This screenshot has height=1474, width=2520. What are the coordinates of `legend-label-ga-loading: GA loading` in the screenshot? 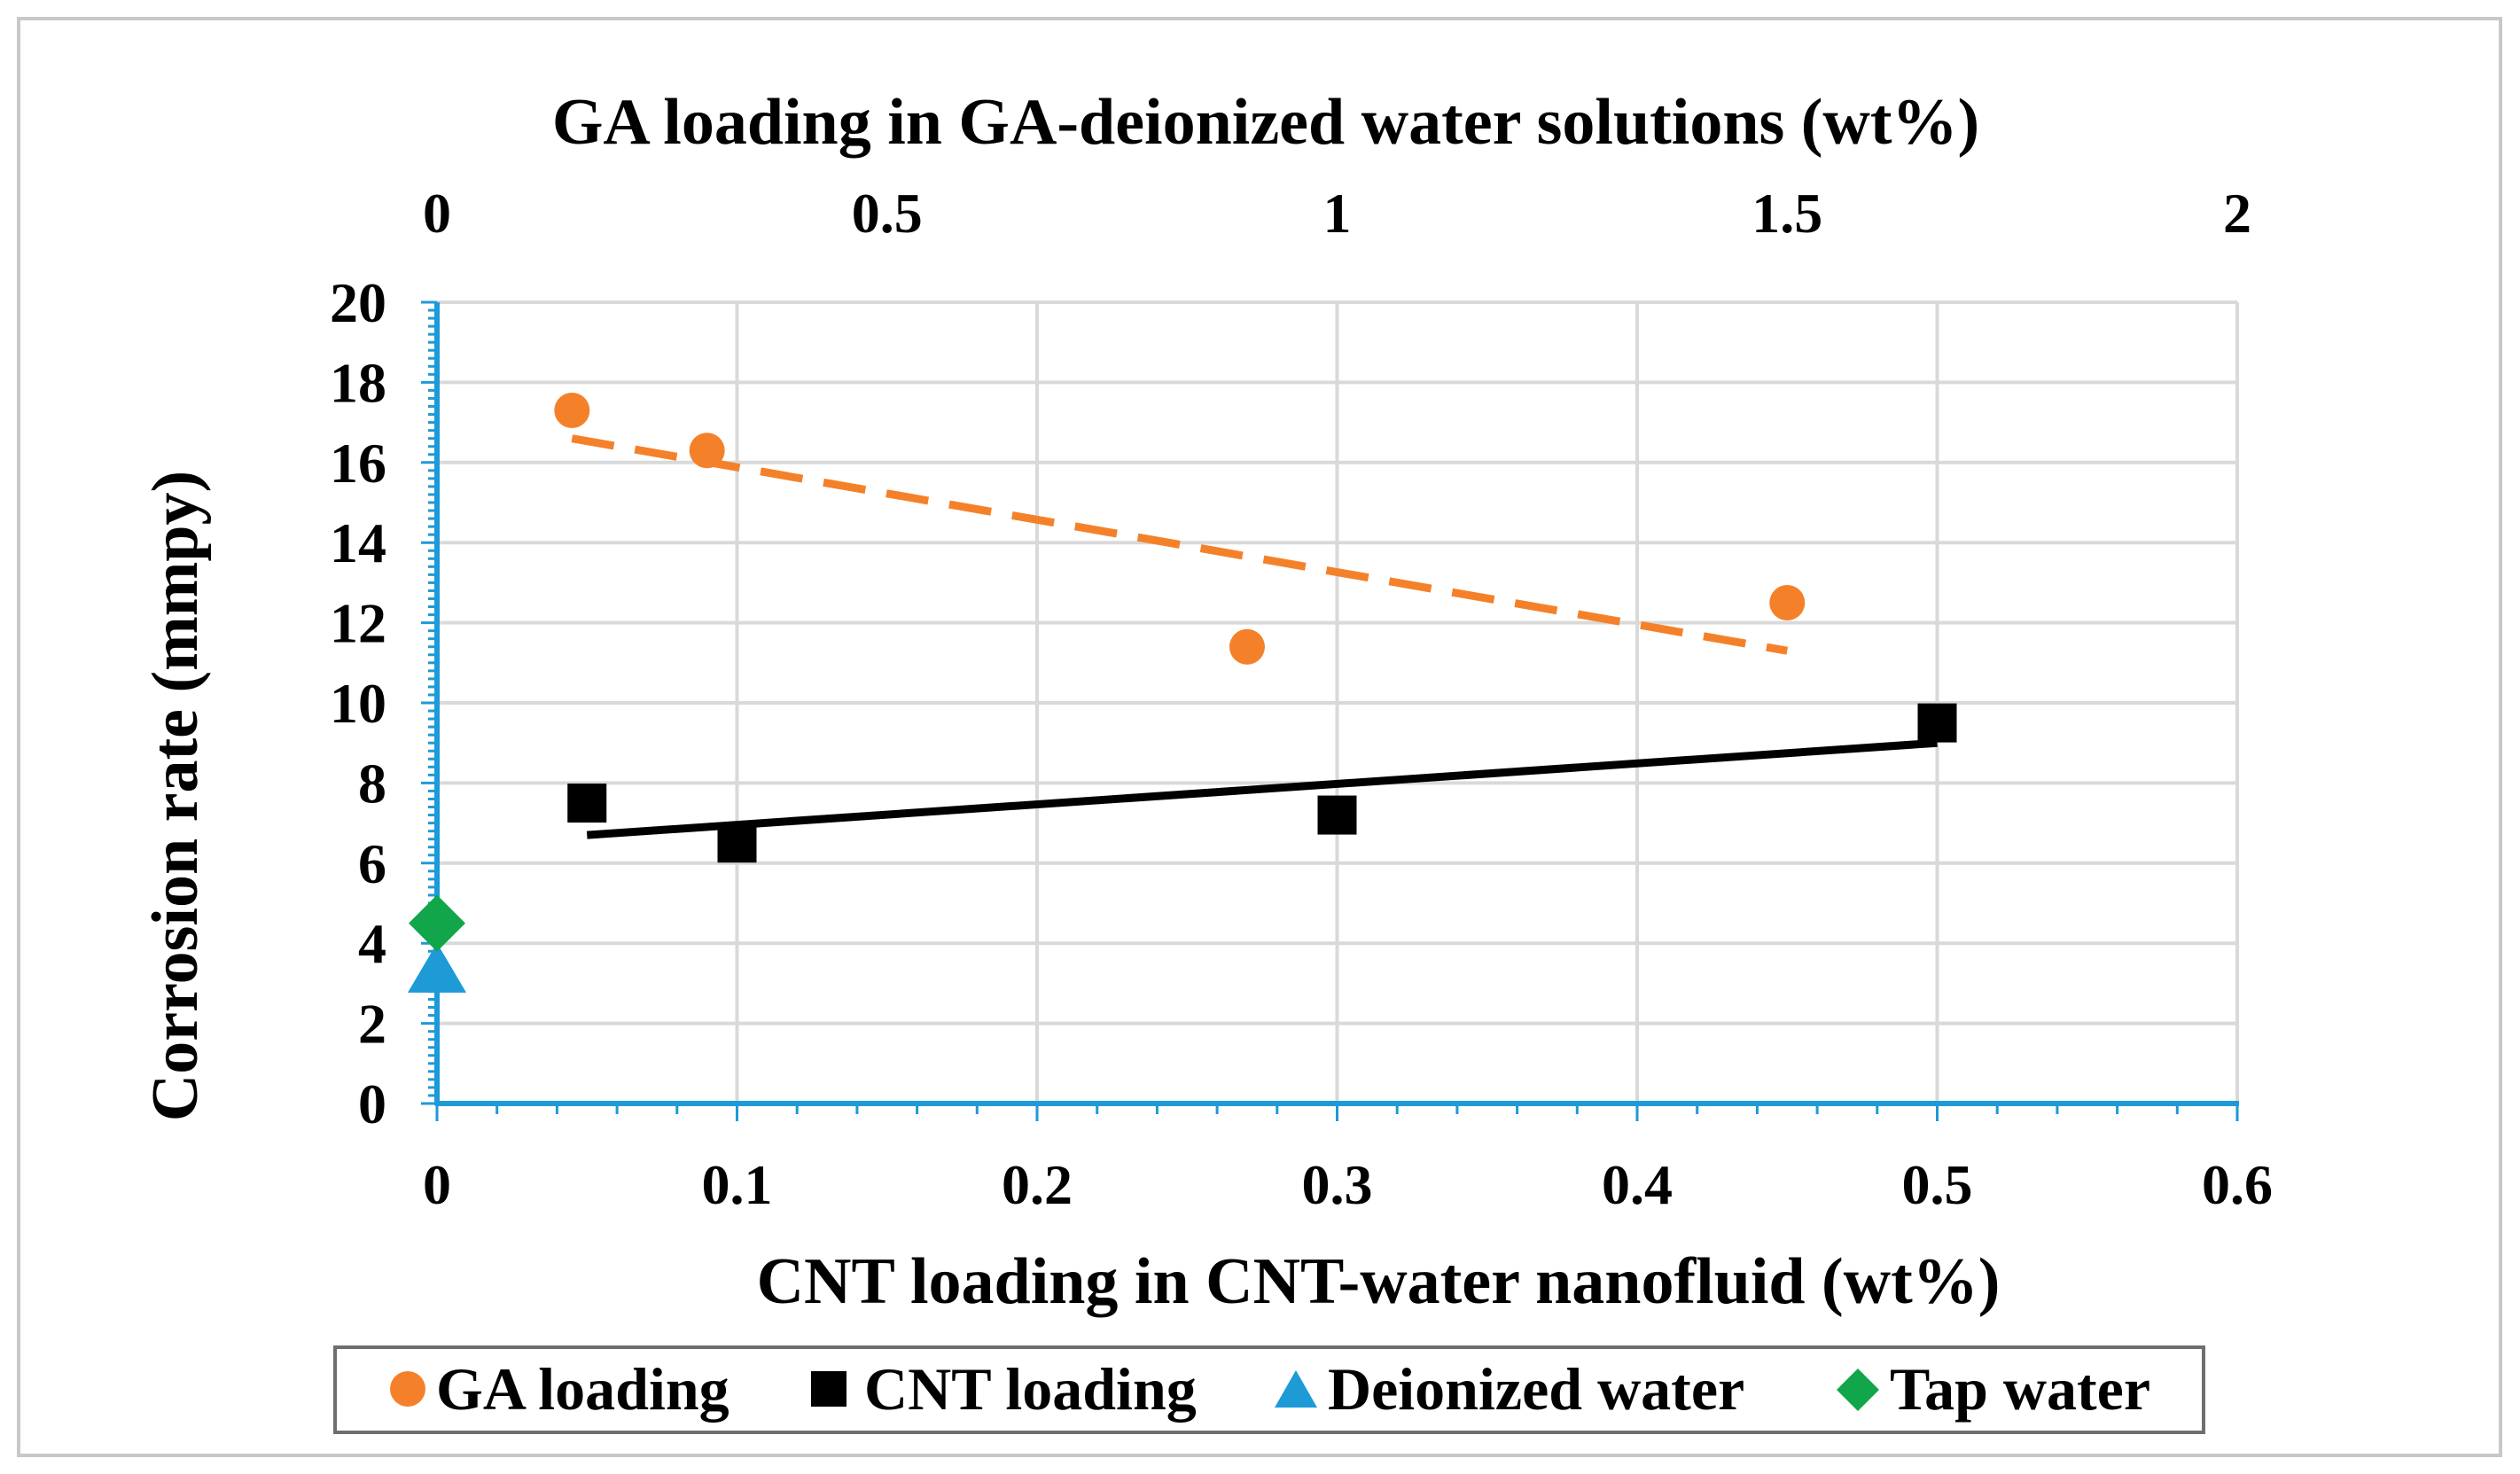 It's located at (582, 1389).